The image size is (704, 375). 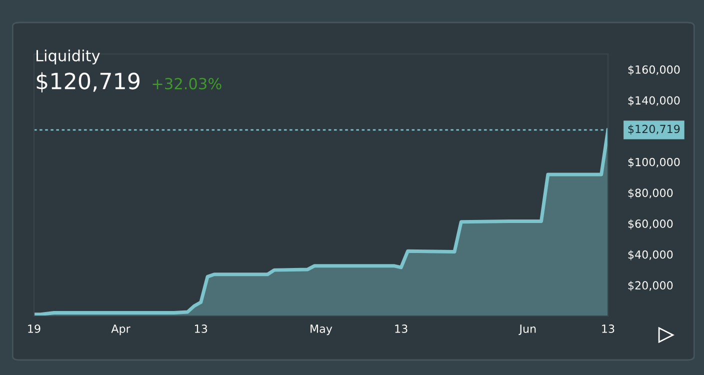 What do you see at coordinates (34, 328) in the screenshot?
I see `x-tick-label: 19` at bounding box center [34, 328].